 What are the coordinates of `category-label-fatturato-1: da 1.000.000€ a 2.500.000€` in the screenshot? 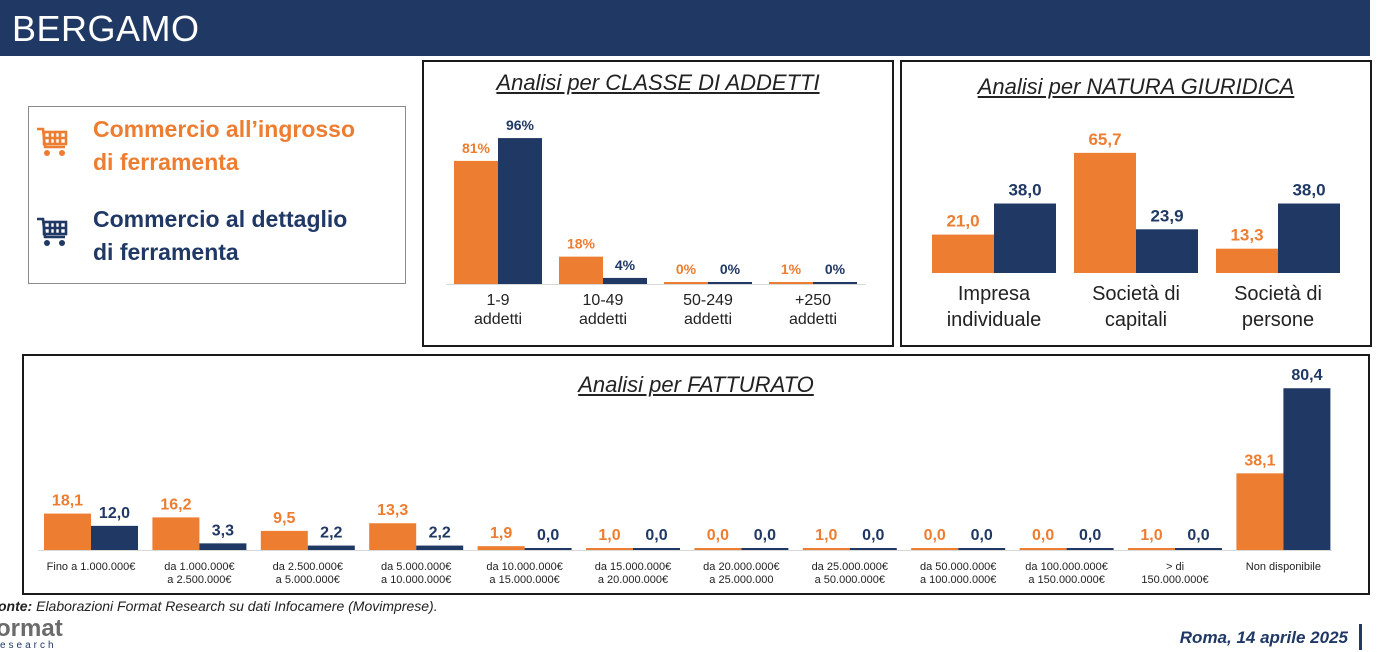 It's located at (199, 573).